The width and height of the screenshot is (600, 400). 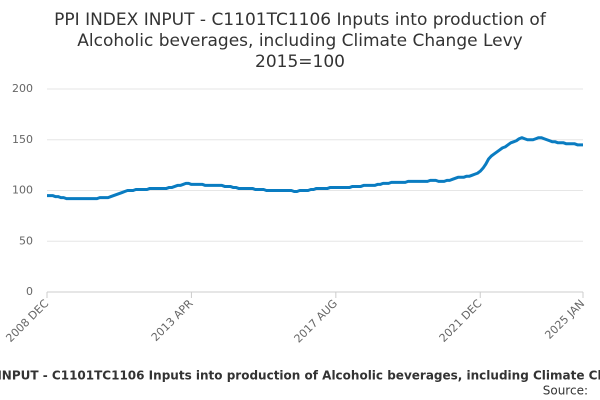 What do you see at coordinates (26, 240) in the screenshot?
I see `y-tick-label: 50` at bounding box center [26, 240].